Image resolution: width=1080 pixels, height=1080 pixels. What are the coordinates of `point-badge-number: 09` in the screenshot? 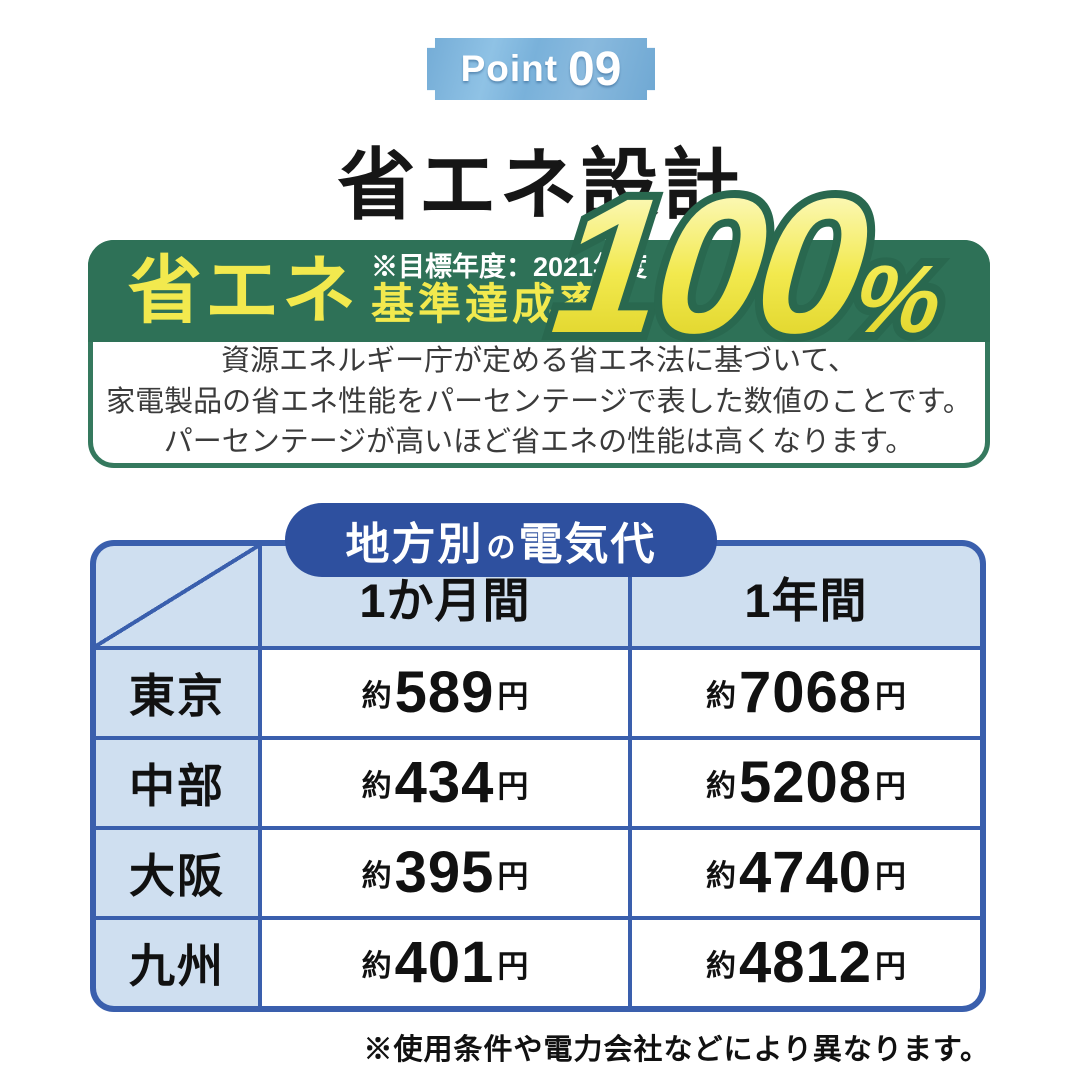 It's located at (595, 69).